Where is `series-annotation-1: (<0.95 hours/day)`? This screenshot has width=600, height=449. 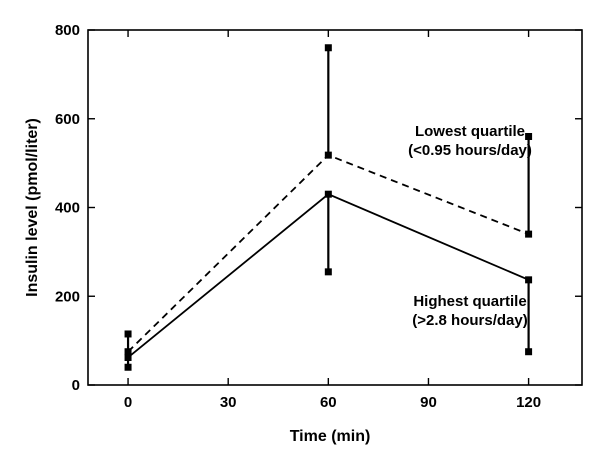
series-annotation-1: (<0.95 hours/day) is located at coordinates (470, 150).